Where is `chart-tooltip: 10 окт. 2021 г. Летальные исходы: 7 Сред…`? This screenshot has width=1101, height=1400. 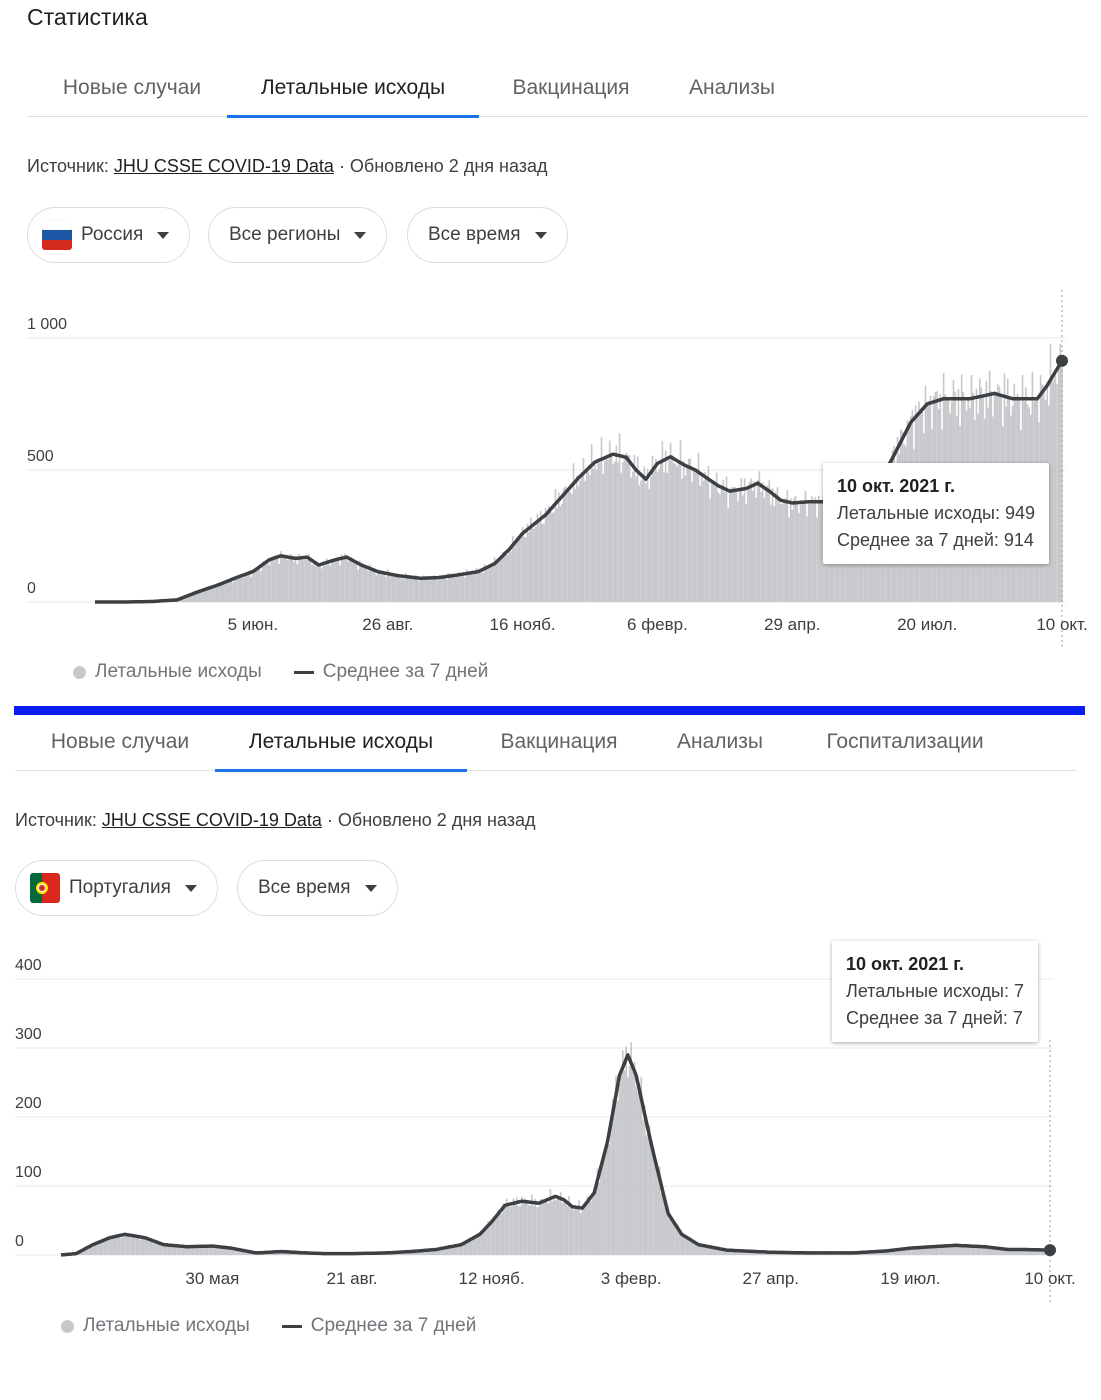 chart-tooltip: 10 окт. 2021 г. Летальные исходы: 7 Сред… is located at coordinates (935, 991).